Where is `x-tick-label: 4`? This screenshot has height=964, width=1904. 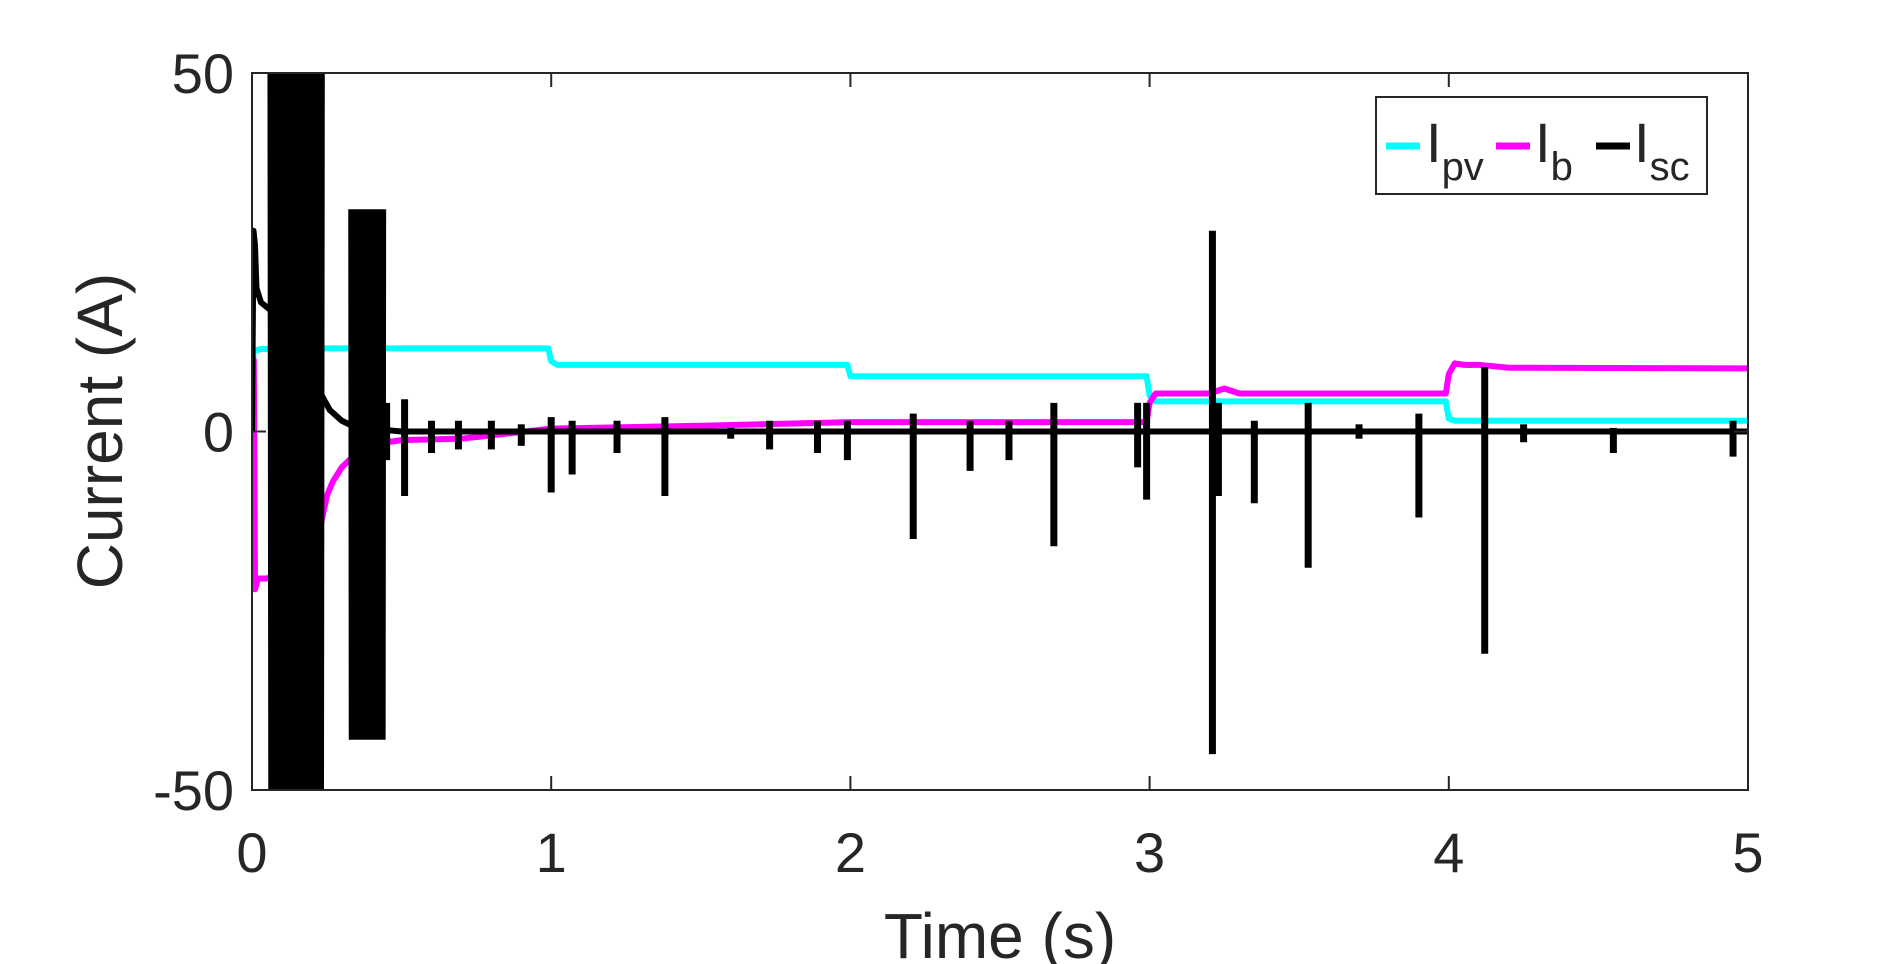 x-tick-label: 4 is located at coordinates (1448, 852).